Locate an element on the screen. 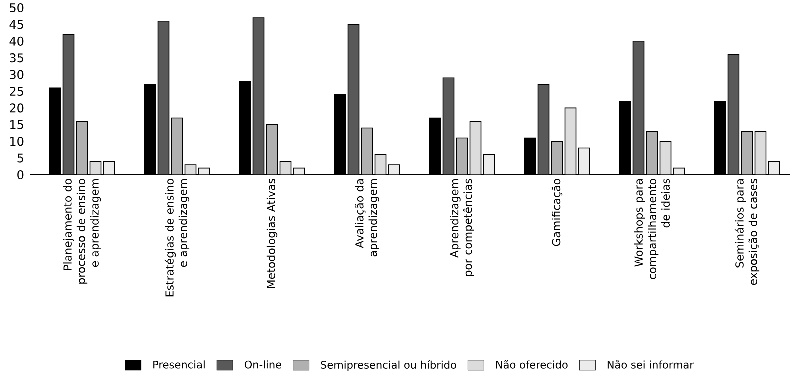 Image resolution: width=800 pixels, height=378 pixels. x-tick-label: Seminários para exposição de cases is located at coordinates (747, 232).